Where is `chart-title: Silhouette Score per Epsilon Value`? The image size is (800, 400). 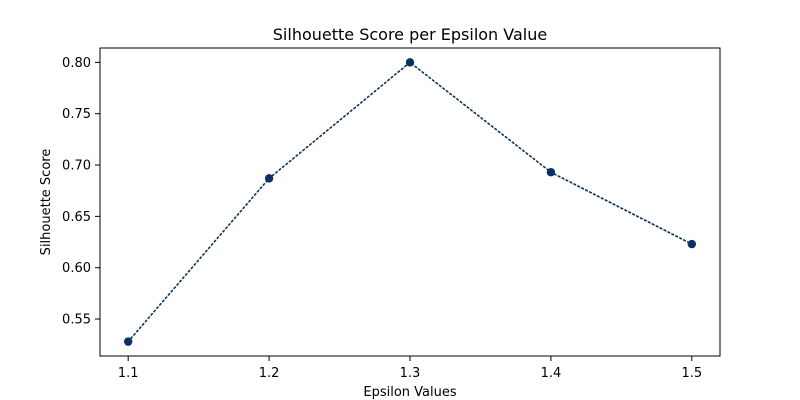
chart-title: Silhouette Score per Epsilon Value is located at coordinates (410, 34).